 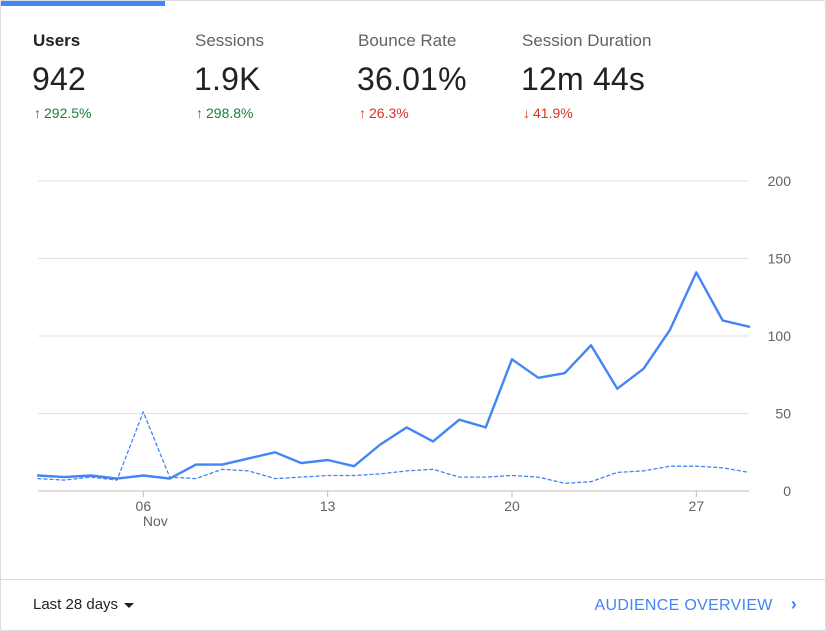 What do you see at coordinates (83, 3) in the screenshot?
I see `active-tab-indicator` at bounding box center [83, 3].